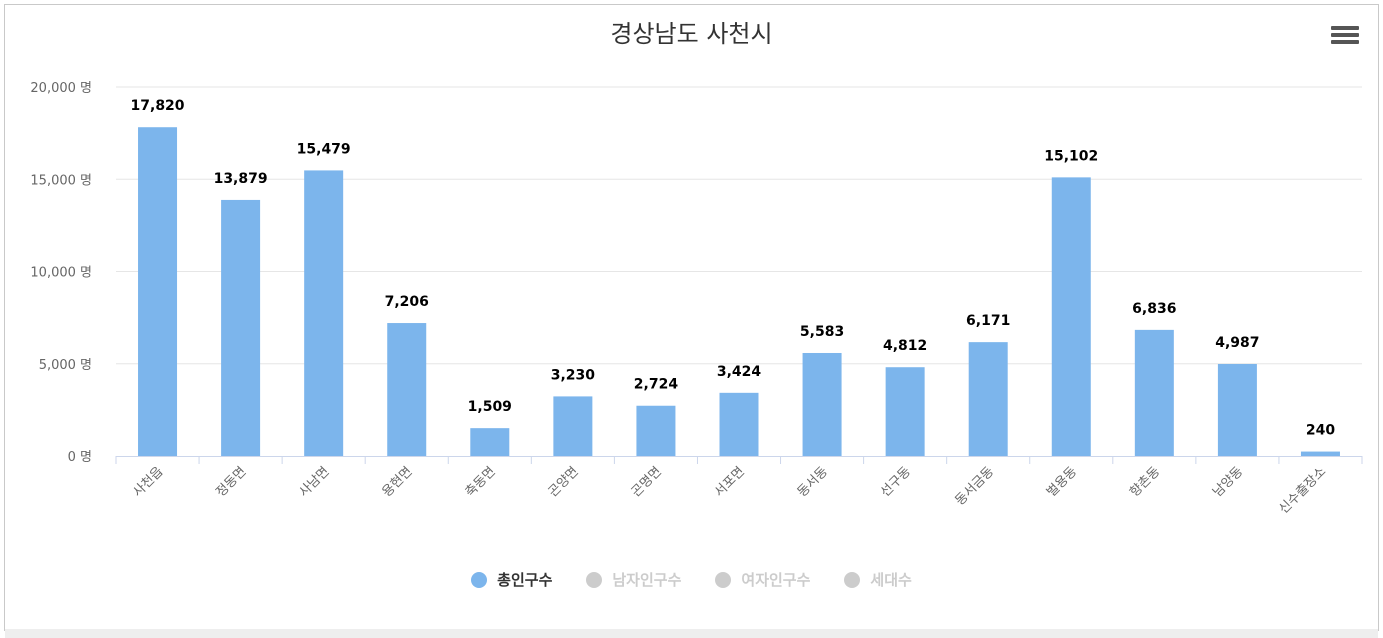 The height and width of the screenshot is (638, 1383). I want to click on legend-item: 남자인구수, so click(633, 579).